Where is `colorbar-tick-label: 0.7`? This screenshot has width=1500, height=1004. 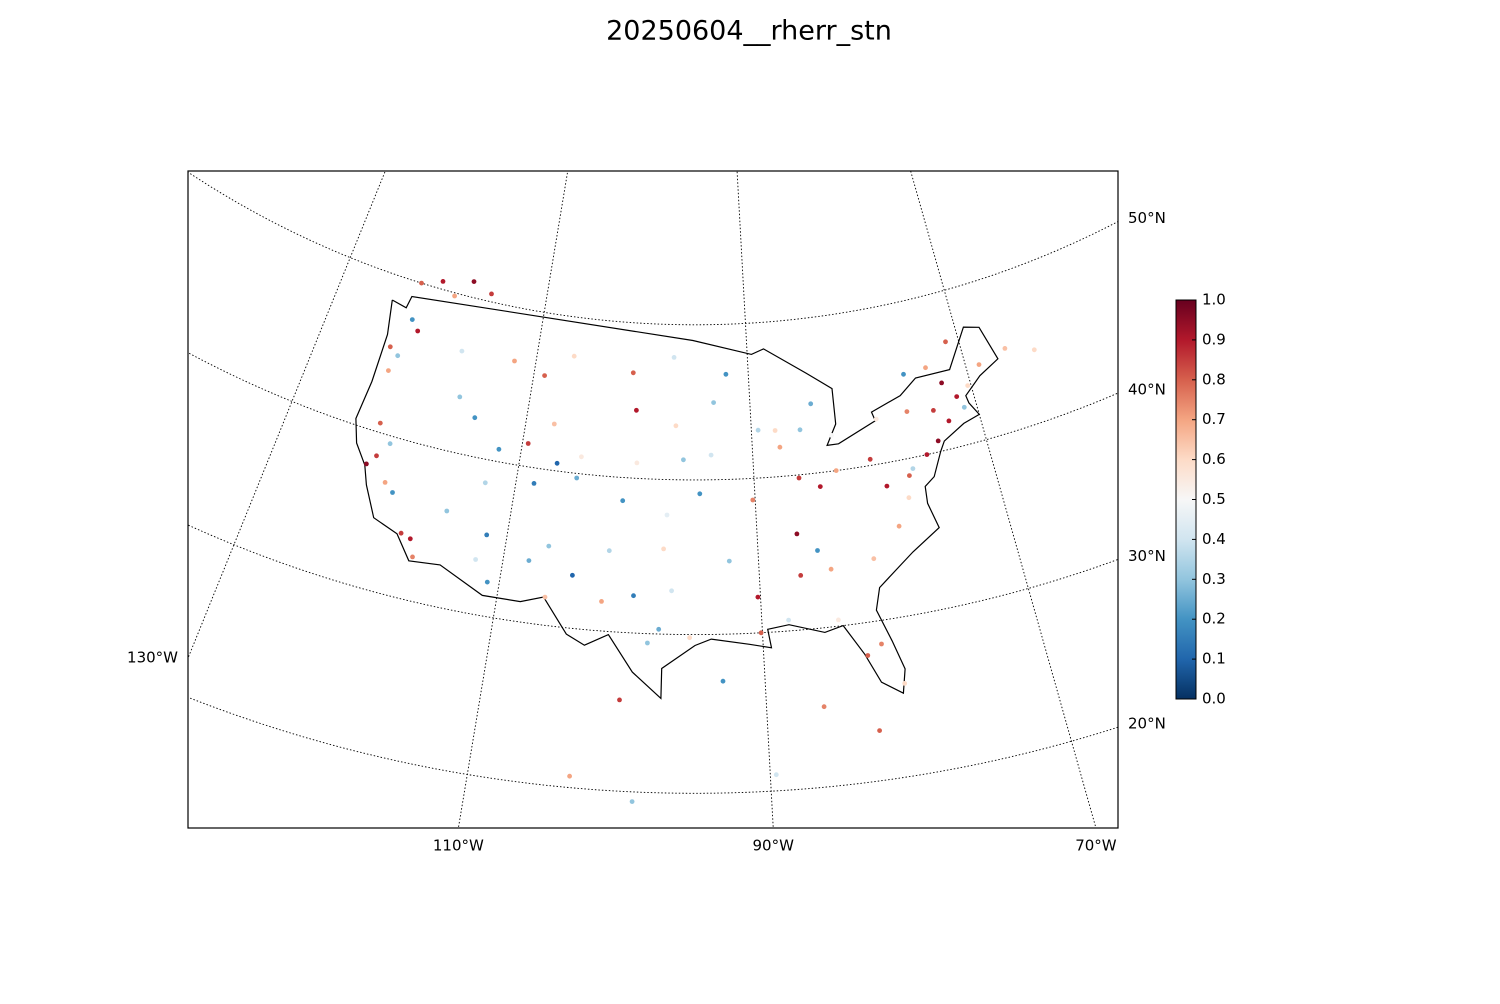
colorbar-tick-label: 0.7 is located at coordinates (1214, 419).